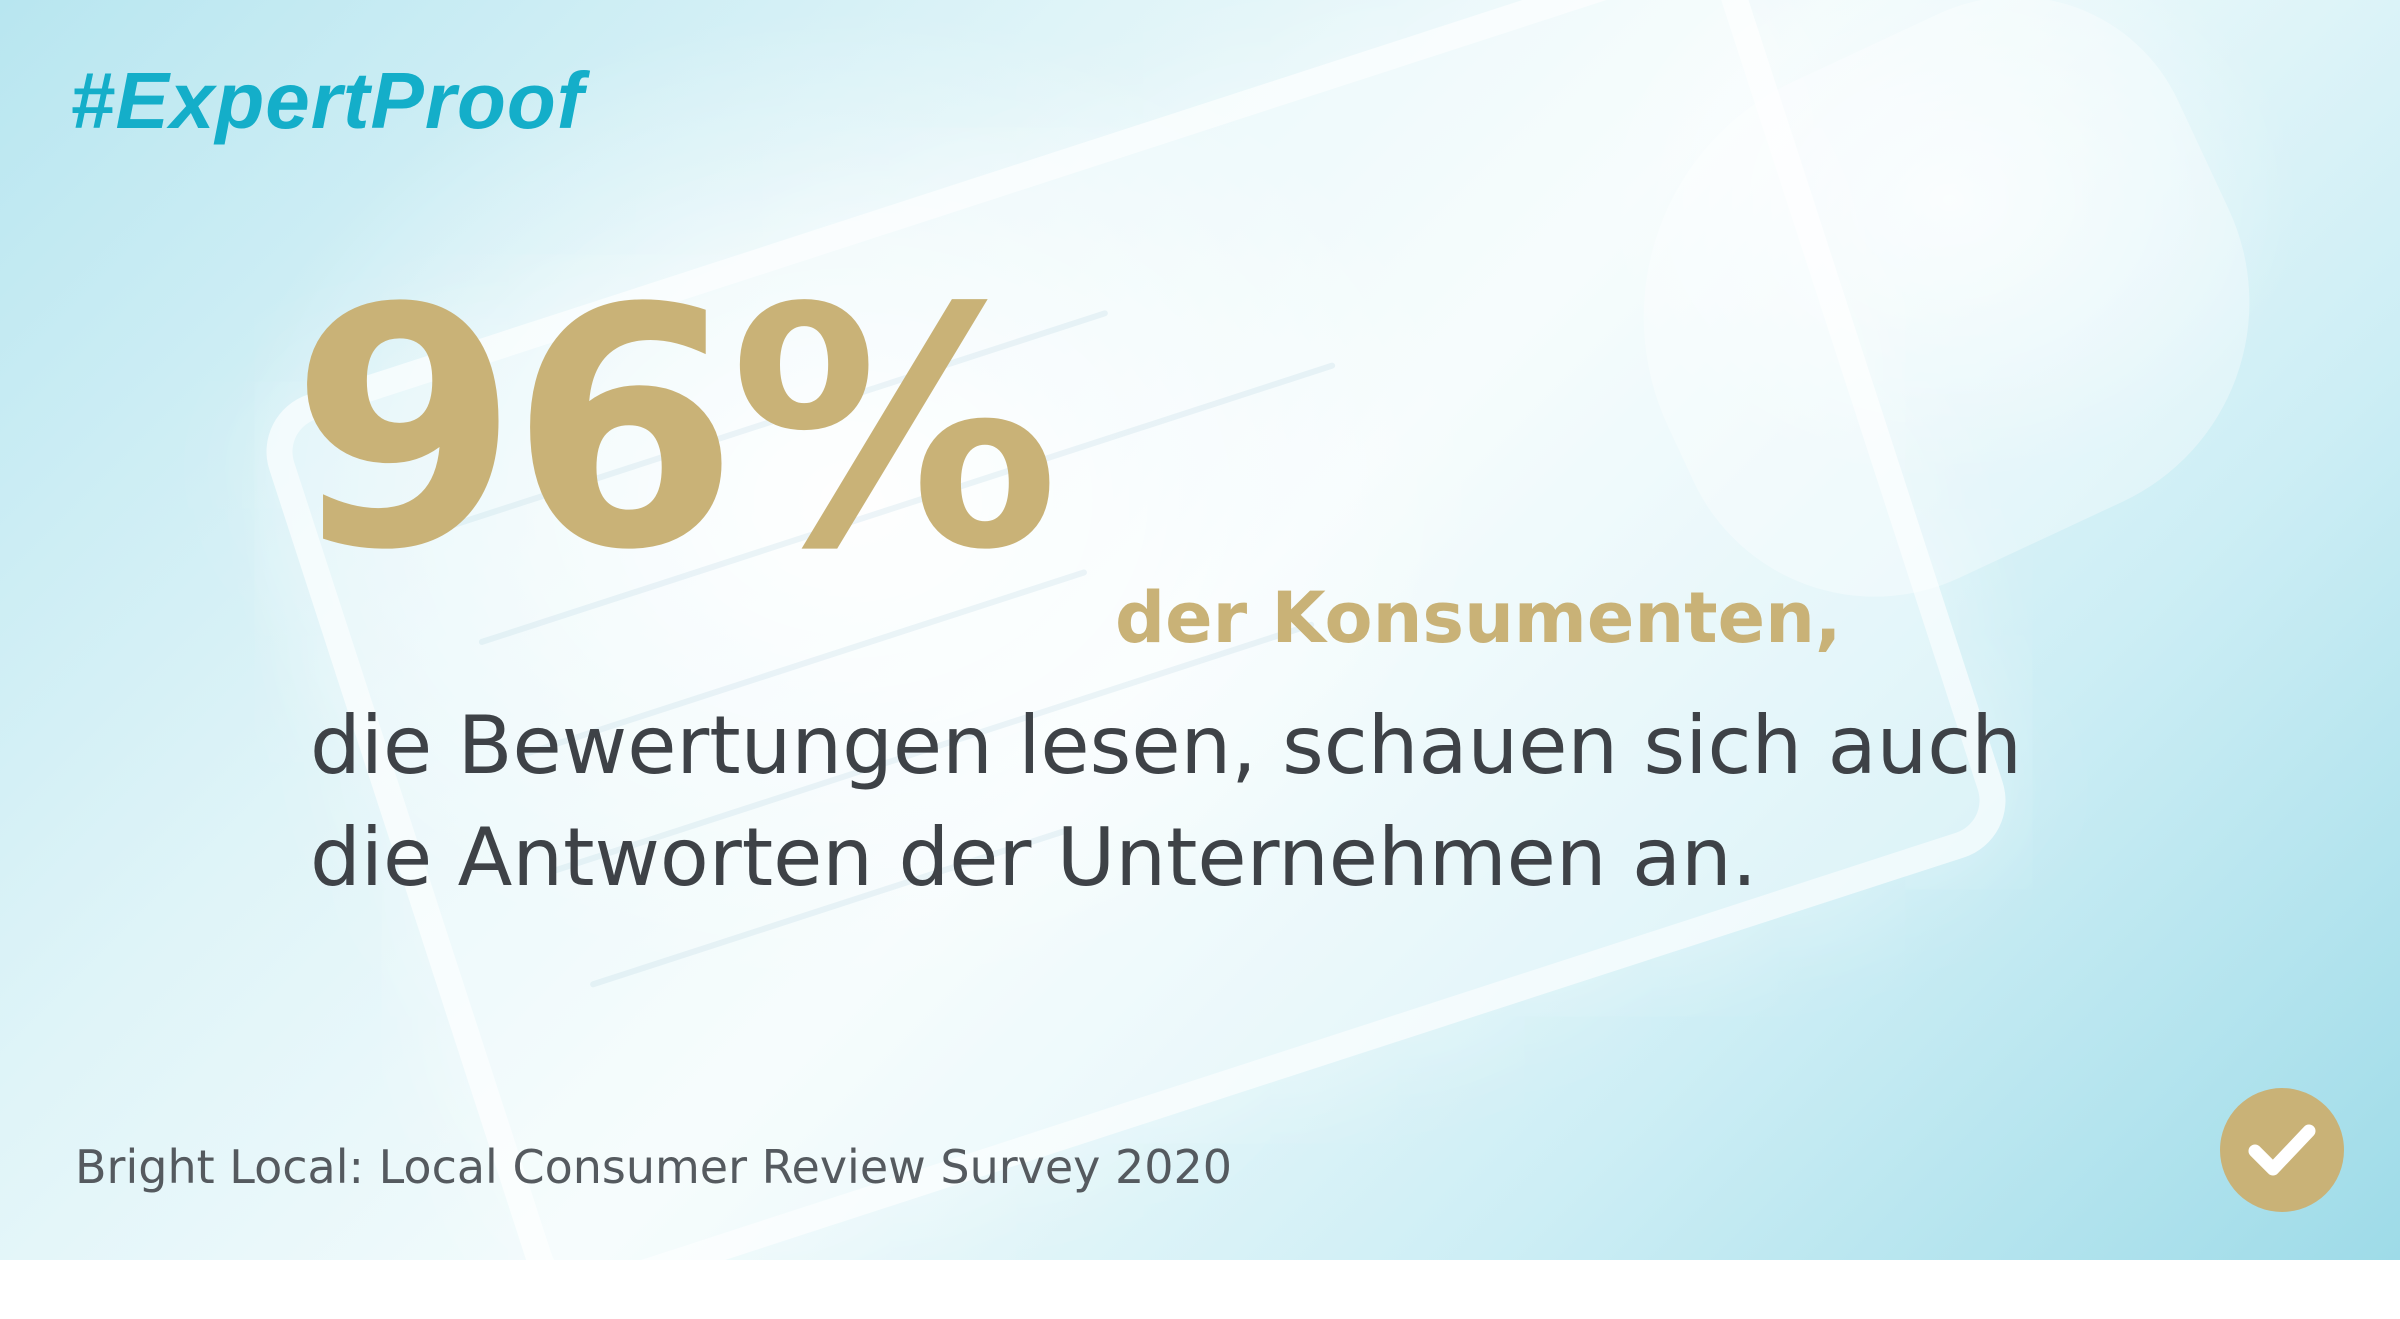  I want to click on checkmark-icon, so click(2282, 1150).